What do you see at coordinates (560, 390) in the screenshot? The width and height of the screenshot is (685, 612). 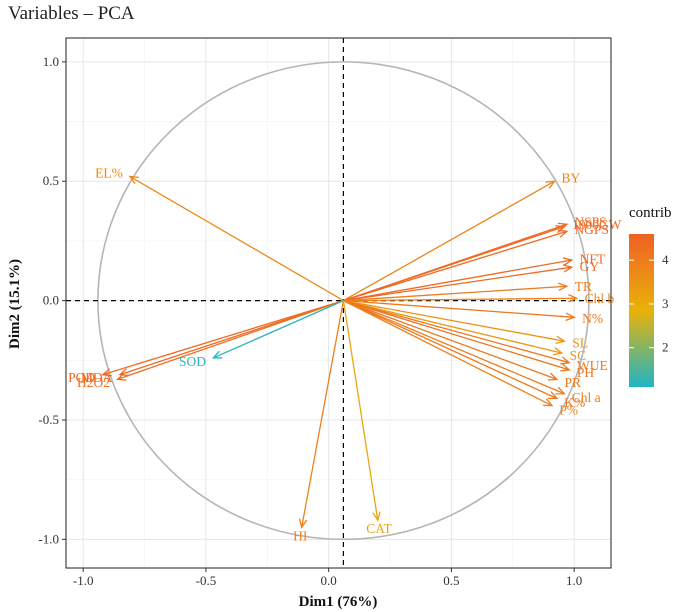 I see `arrowhead-Chl a` at bounding box center [560, 390].